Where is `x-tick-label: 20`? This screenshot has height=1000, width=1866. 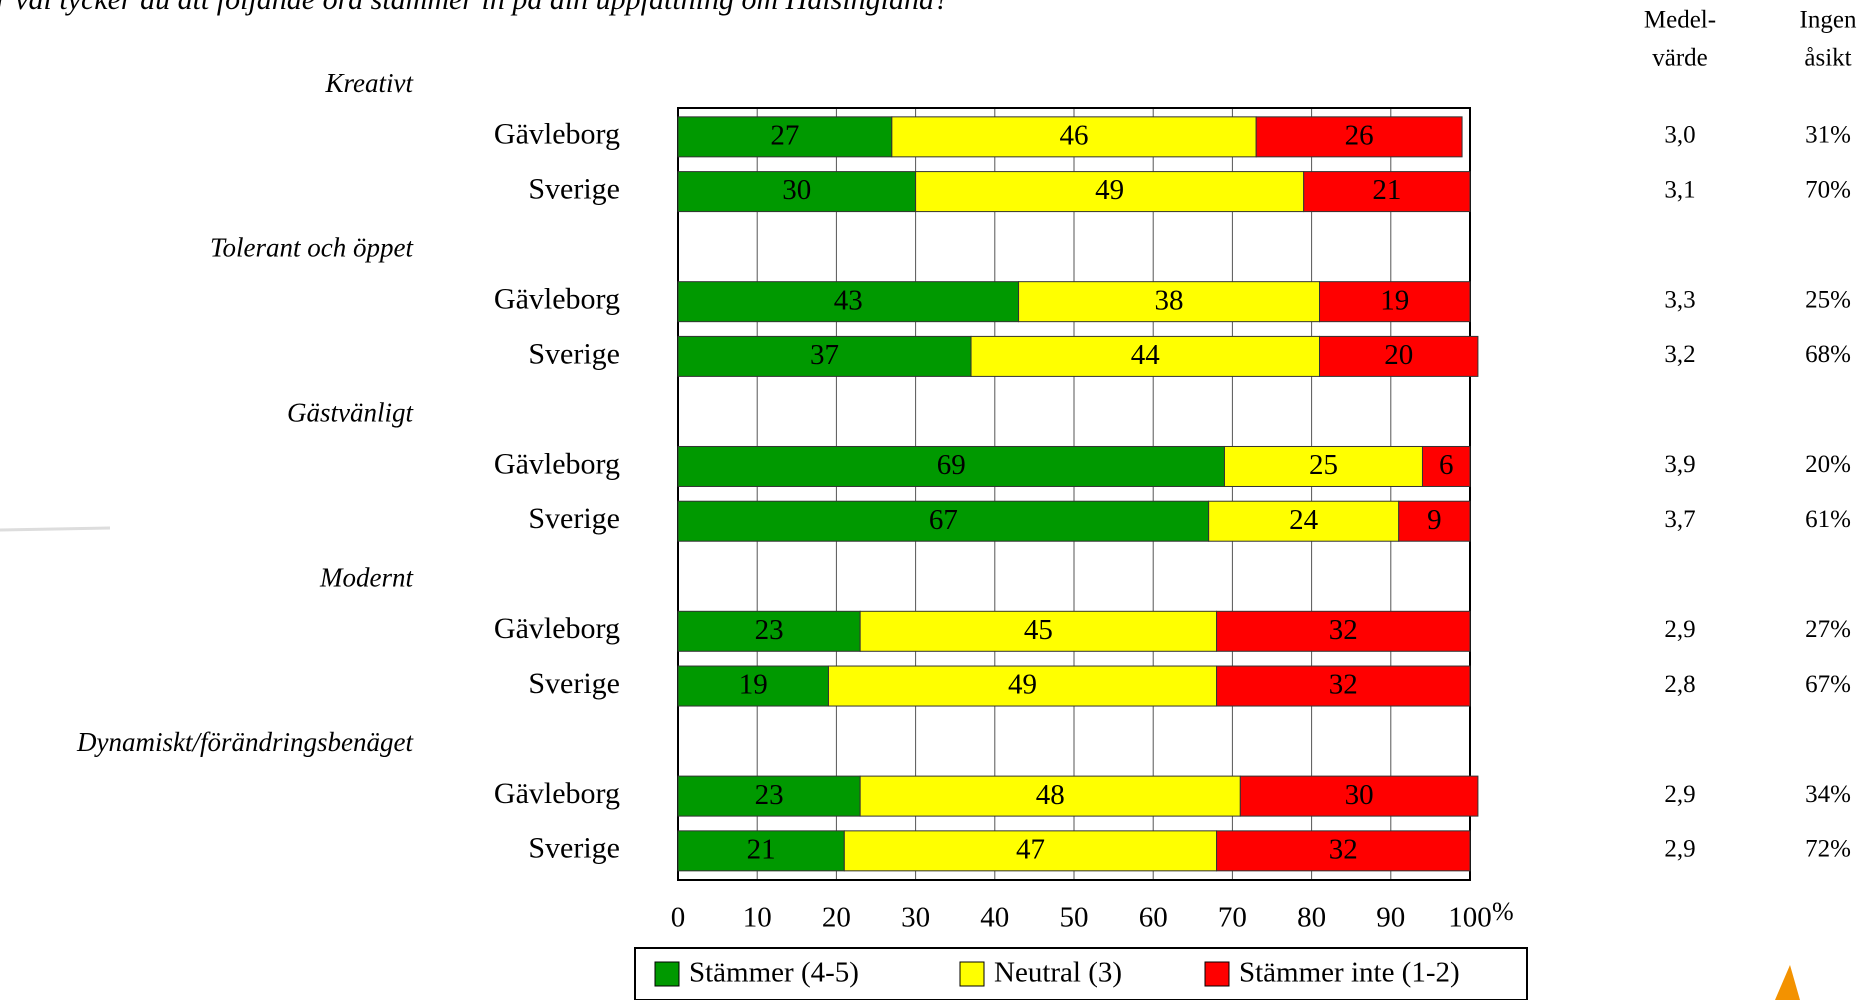
x-tick-label: 20 is located at coordinates (836, 918).